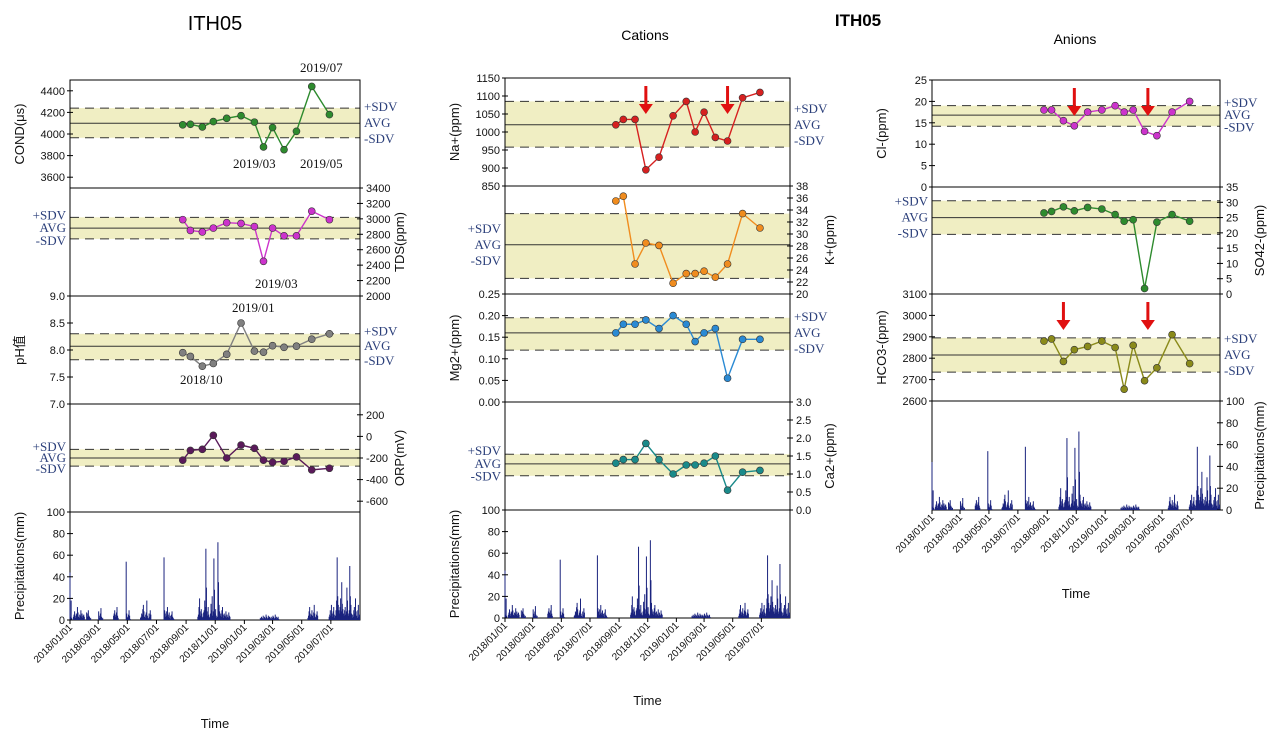  Describe the element at coordinates (915, 381) in the screenshot. I see `y-tick-label: 2700` at that location.